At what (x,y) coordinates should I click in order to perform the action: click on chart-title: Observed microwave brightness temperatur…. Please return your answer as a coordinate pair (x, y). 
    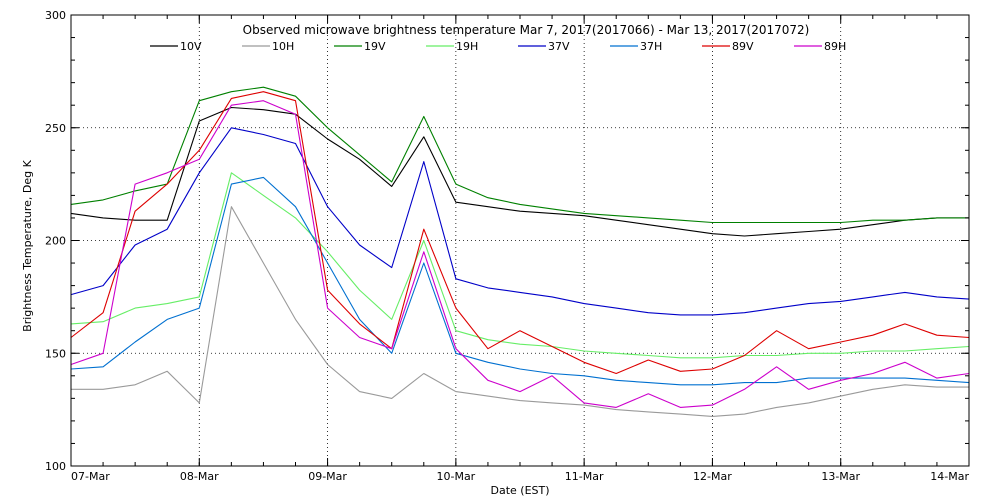
    Looking at the image, I should click on (526, 30).